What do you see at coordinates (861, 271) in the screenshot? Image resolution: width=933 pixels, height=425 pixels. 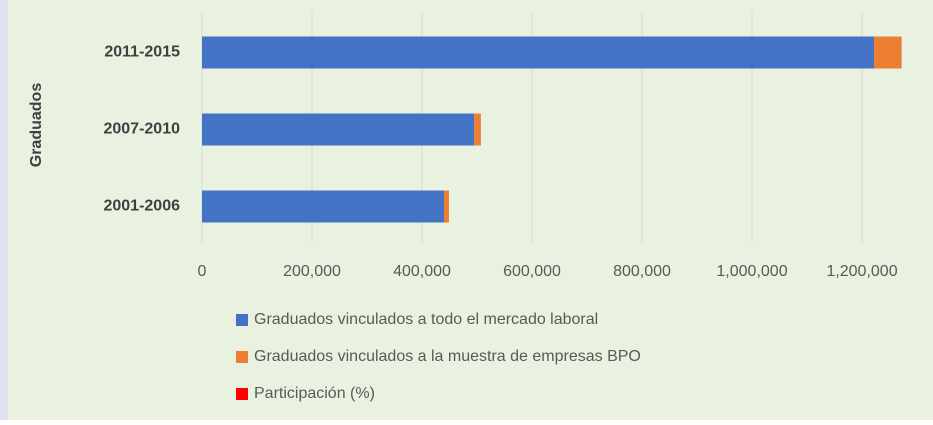 I see `x-tick-label: 1,200,000` at bounding box center [861, 271].